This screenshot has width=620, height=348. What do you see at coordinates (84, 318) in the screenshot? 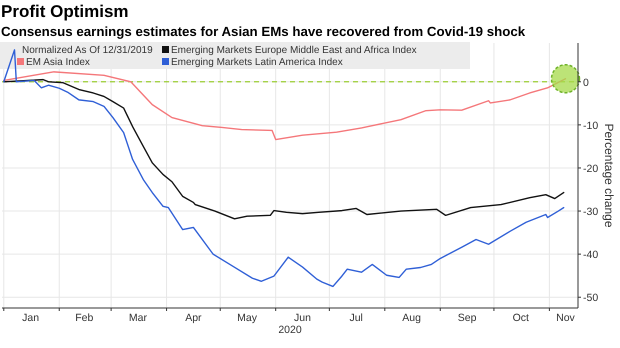
I see `x-tick-label: Feb` at bounding box center [84, 318].